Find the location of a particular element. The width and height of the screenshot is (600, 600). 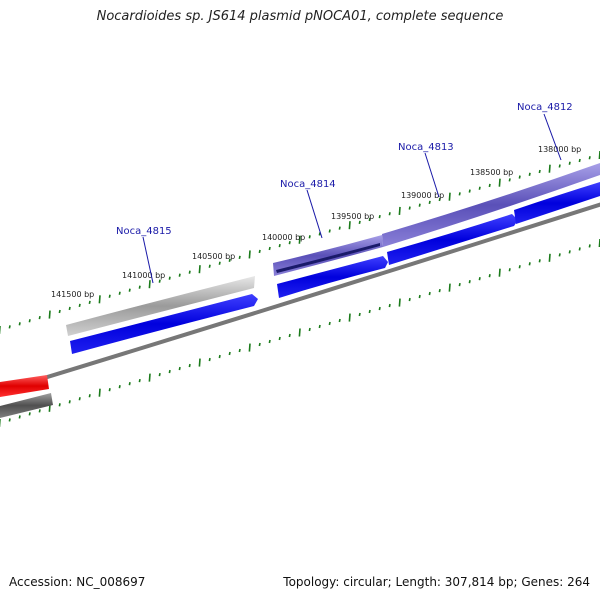

gene-noca-4812-forward is located at coordinates (557, 203).